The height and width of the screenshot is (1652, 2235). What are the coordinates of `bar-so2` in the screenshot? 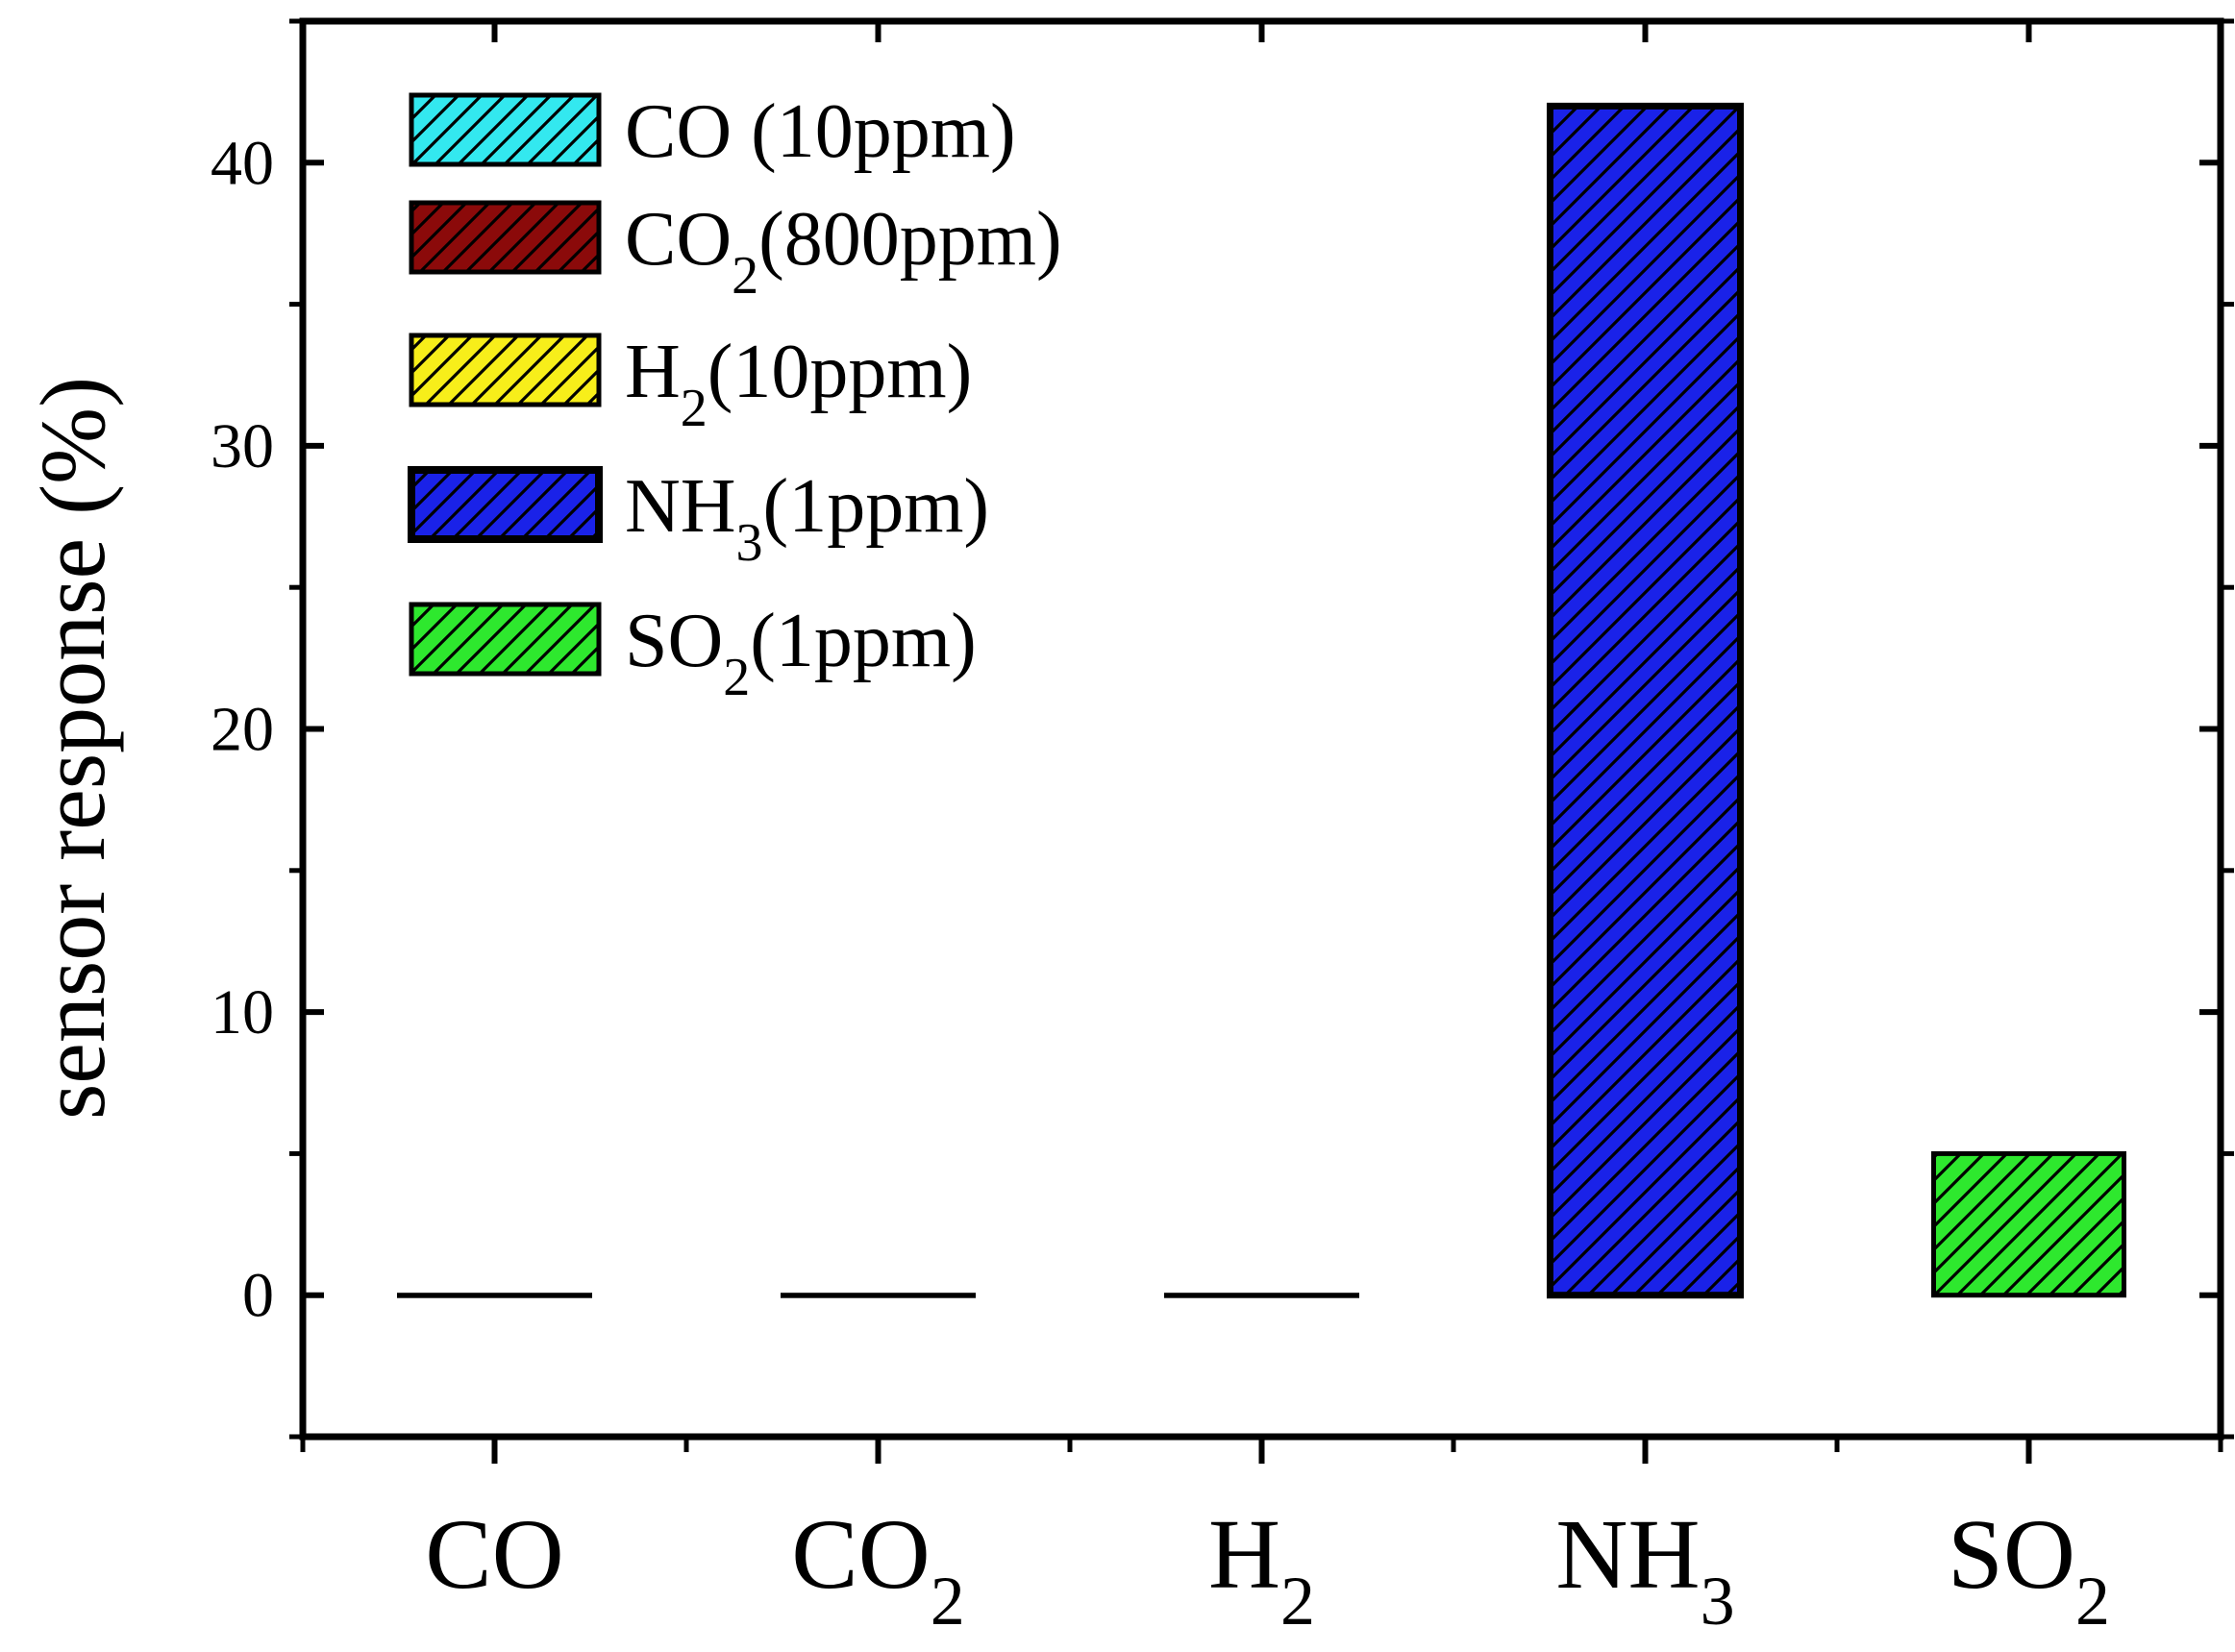 It's located at (2028, 1224).